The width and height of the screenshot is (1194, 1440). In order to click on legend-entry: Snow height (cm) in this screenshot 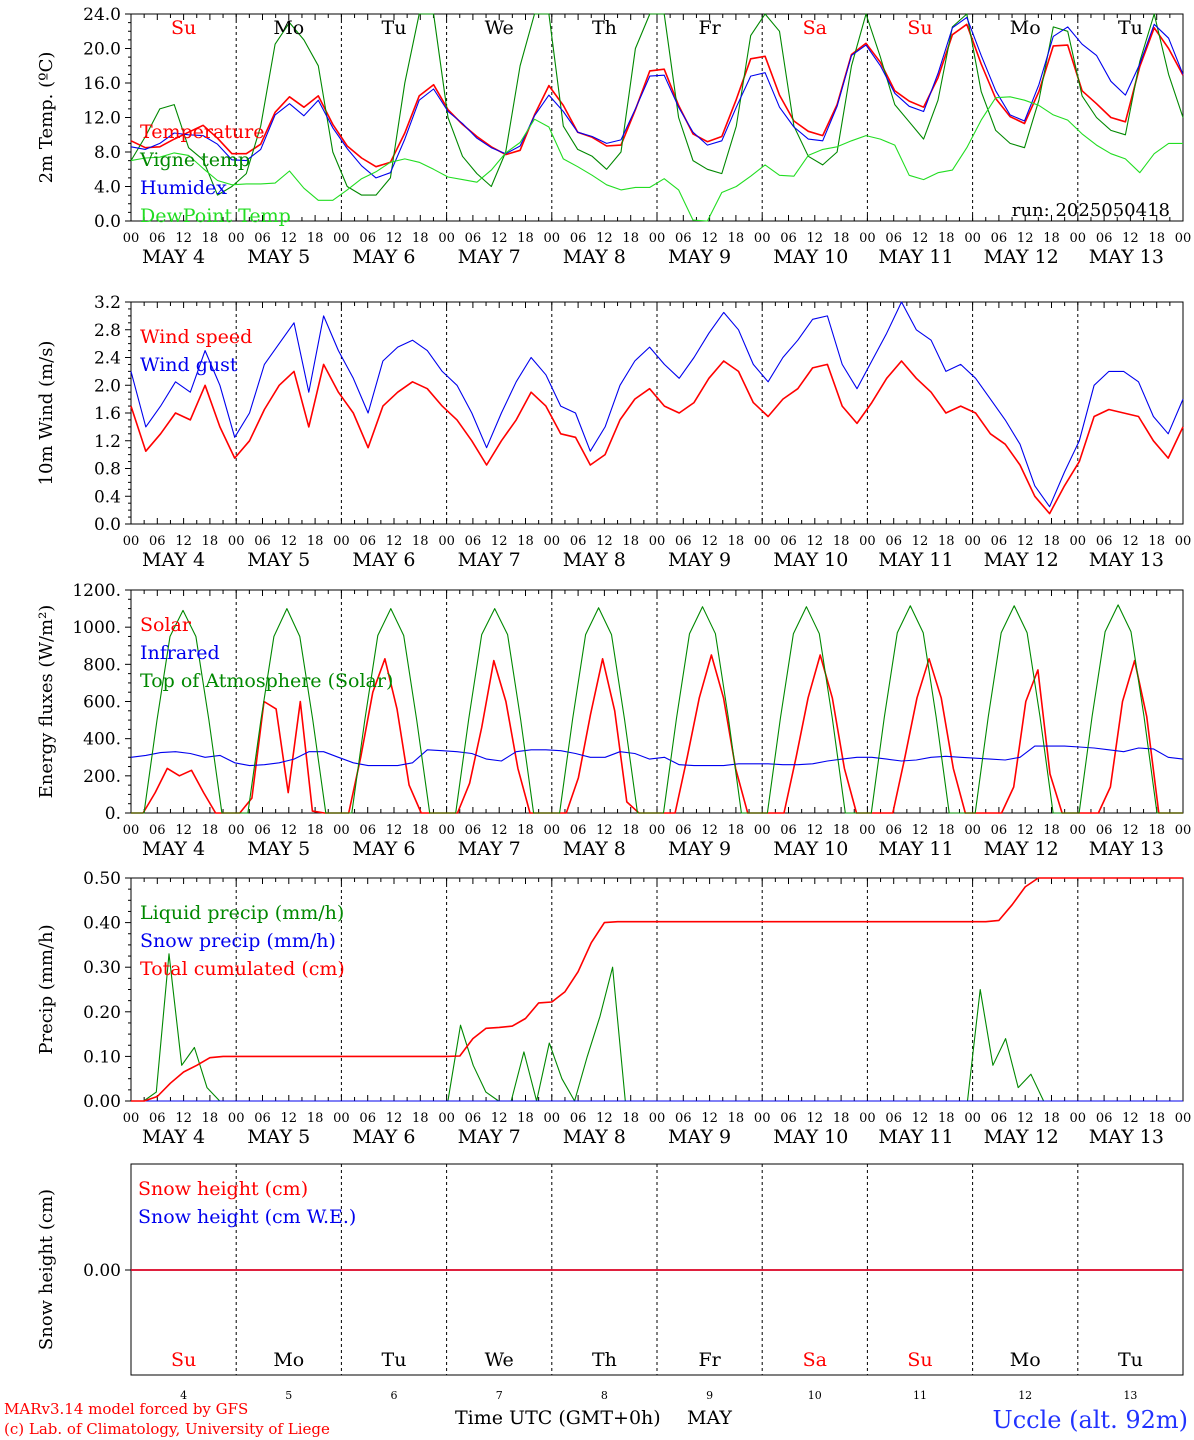, I will do `click(223, 1189)`.